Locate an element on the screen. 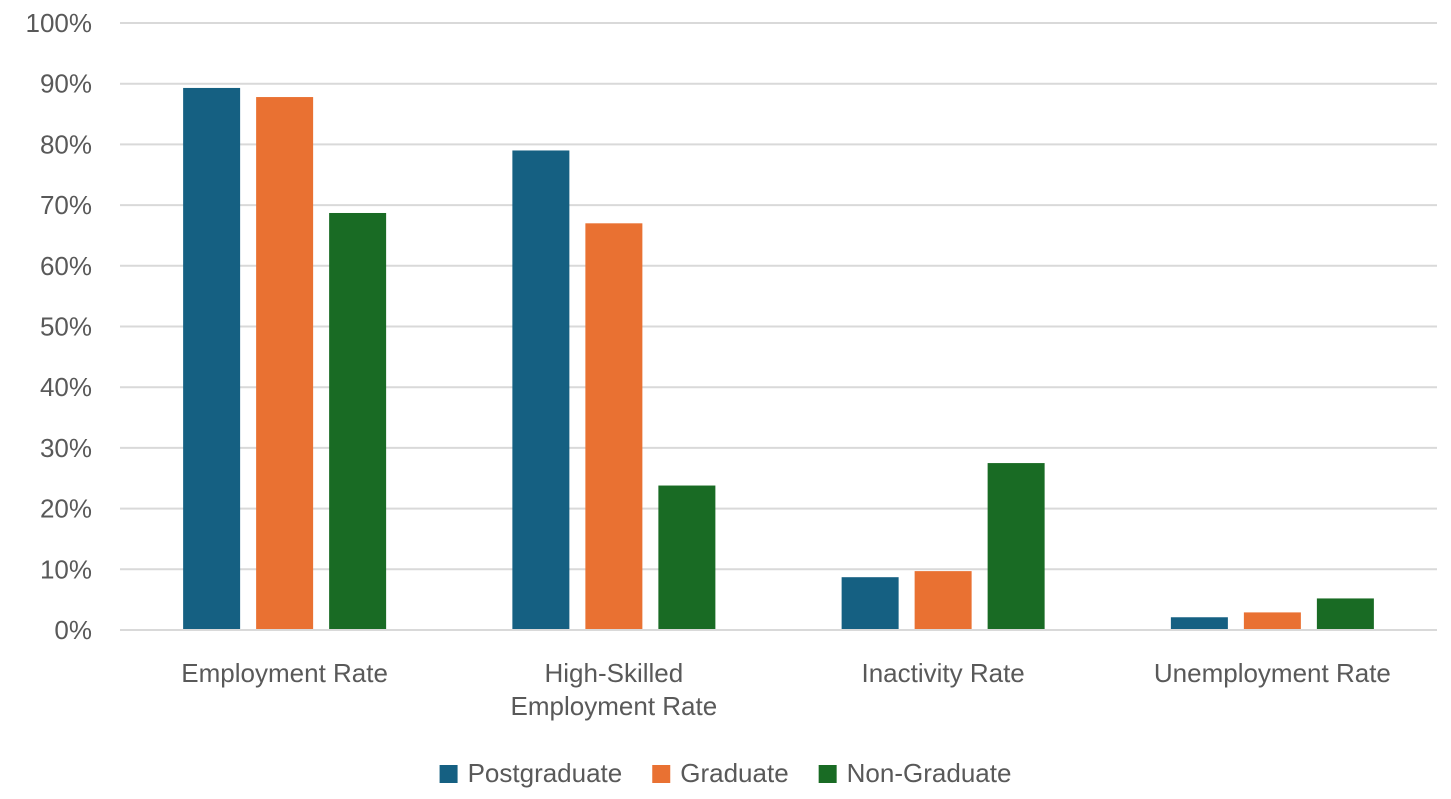  y-tick-label: 70% is located at coordinates (66, 205).